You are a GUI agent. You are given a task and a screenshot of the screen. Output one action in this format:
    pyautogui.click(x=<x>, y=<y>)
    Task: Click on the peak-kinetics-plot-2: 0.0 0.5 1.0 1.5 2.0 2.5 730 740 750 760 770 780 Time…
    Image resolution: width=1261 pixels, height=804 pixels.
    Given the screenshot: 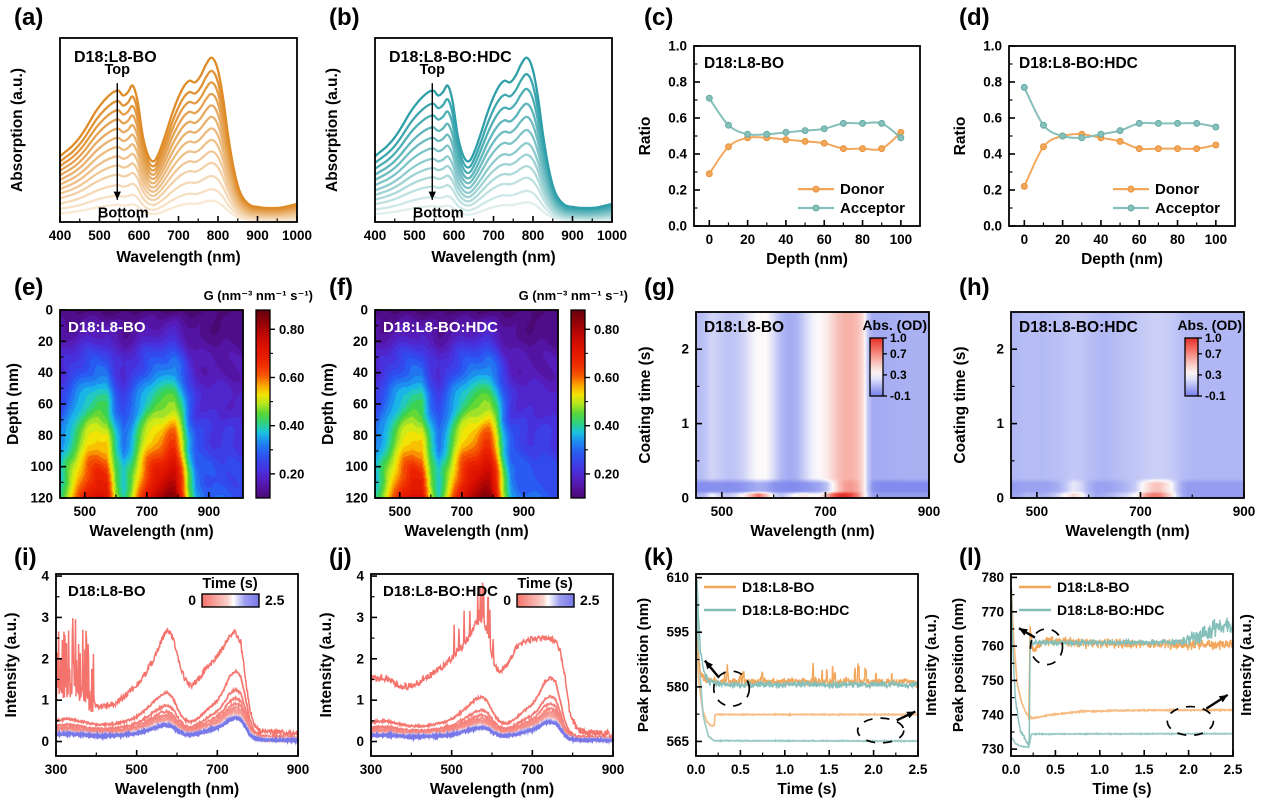 What is the action you would take?
    pyautogui.click(x=1102, y=672)
    